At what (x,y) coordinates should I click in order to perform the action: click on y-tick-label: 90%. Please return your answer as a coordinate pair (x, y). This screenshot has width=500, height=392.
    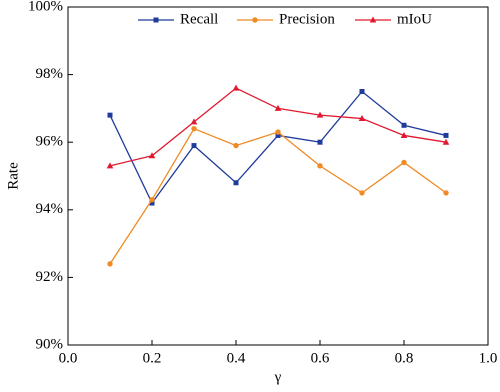
    Looking at the image, I should click on (50, 344).